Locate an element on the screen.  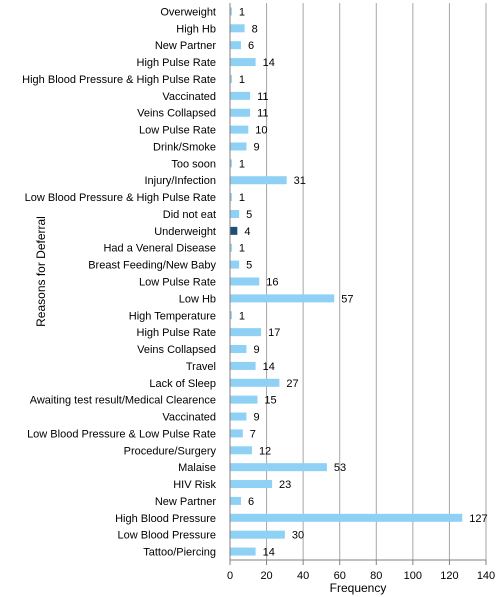
data-label: 27 is located at coordinates (292, 384).